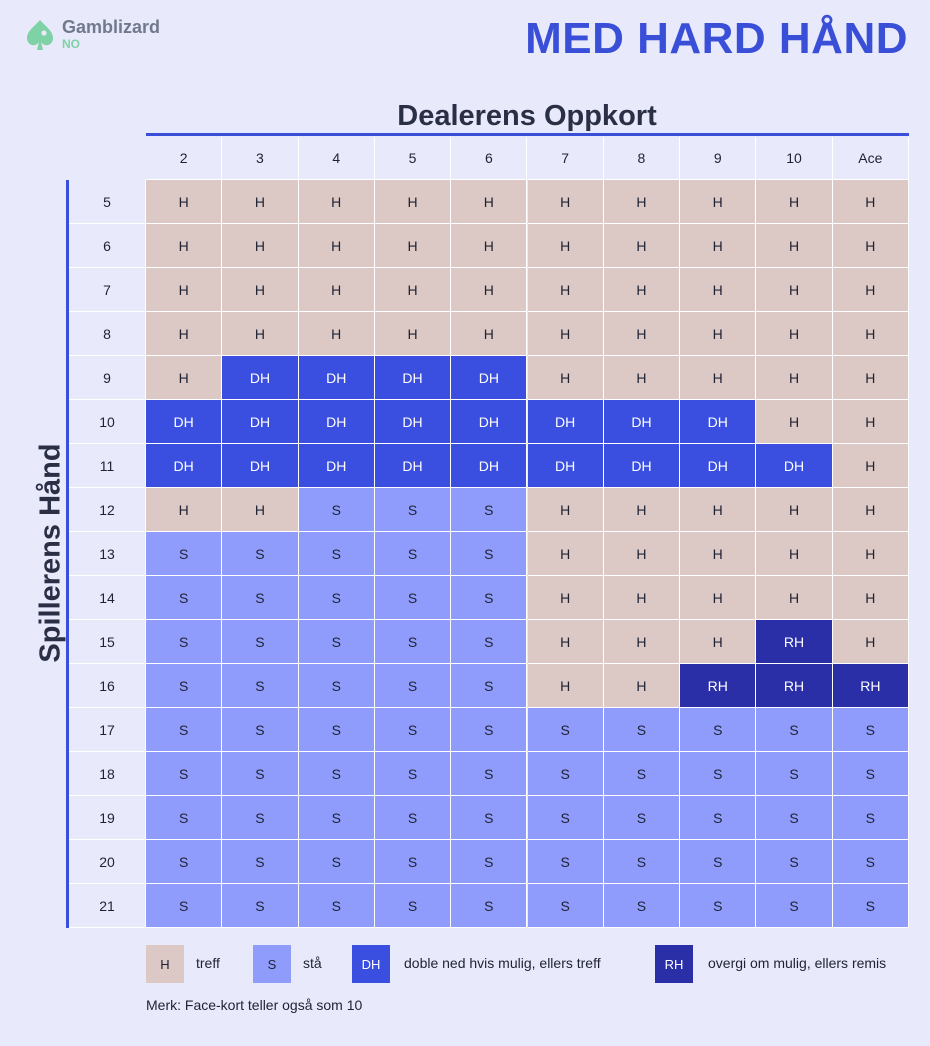  What do you see at coordinates (40, 35) in the screenshot?
I see `spade-icon` at bounding box center [40, 35].